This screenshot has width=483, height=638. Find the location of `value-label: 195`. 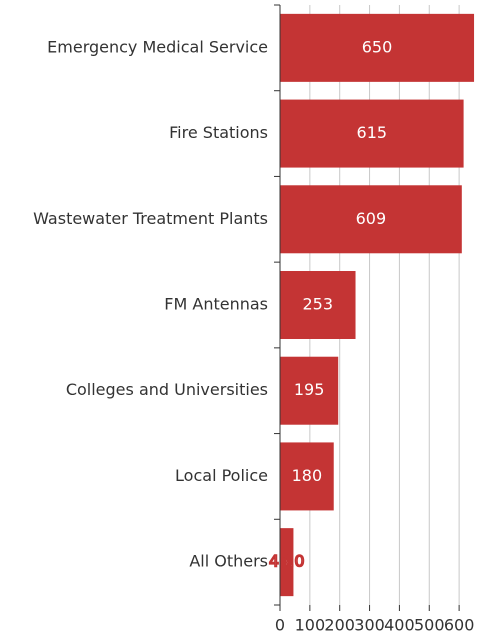

value-label: 195 is located at coordinates (309, 389).